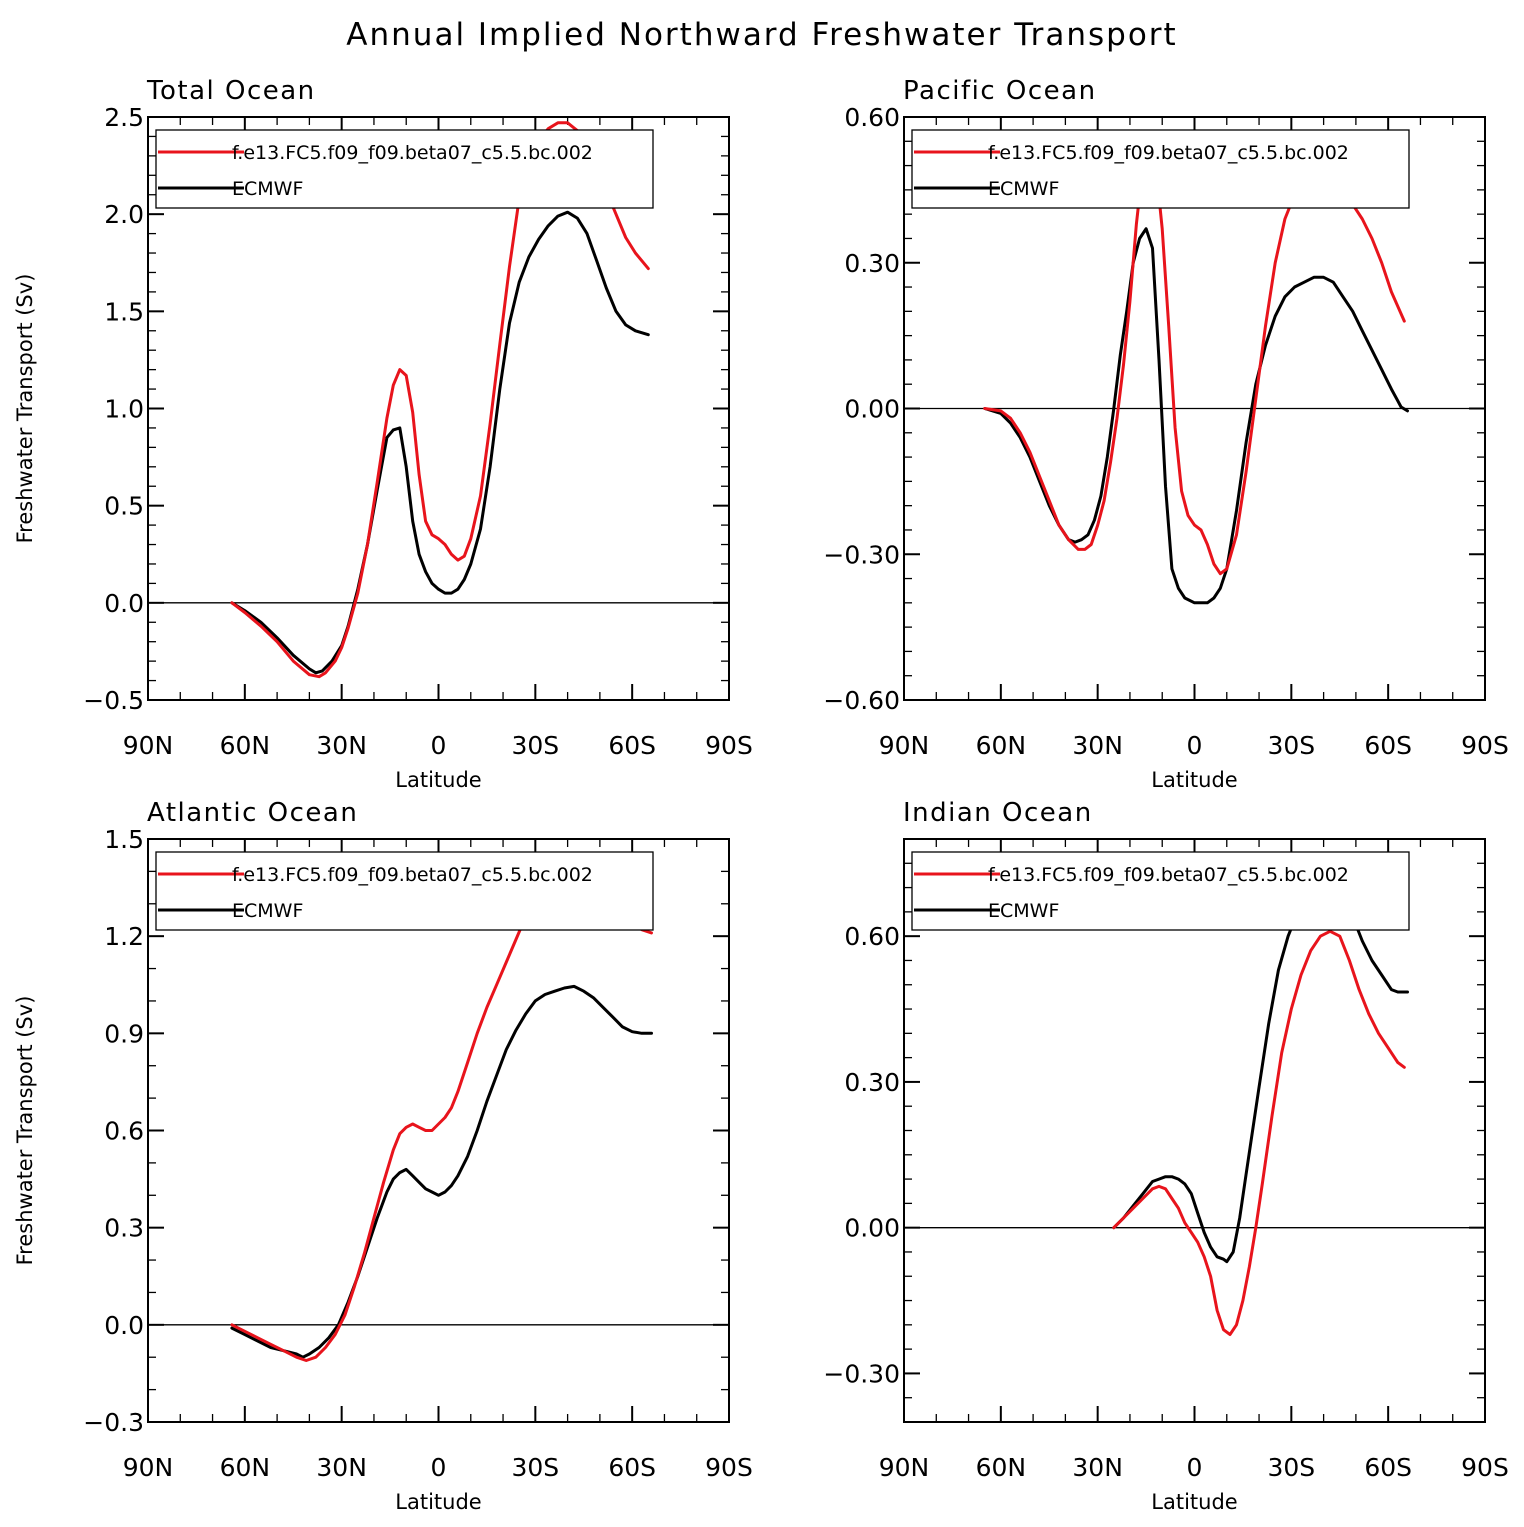 This screenshot has height=1527, width=1524. Describe the element at coordinates (124, 1228) in the screenshot. I see `y-tick-label: 0.3` at that location.